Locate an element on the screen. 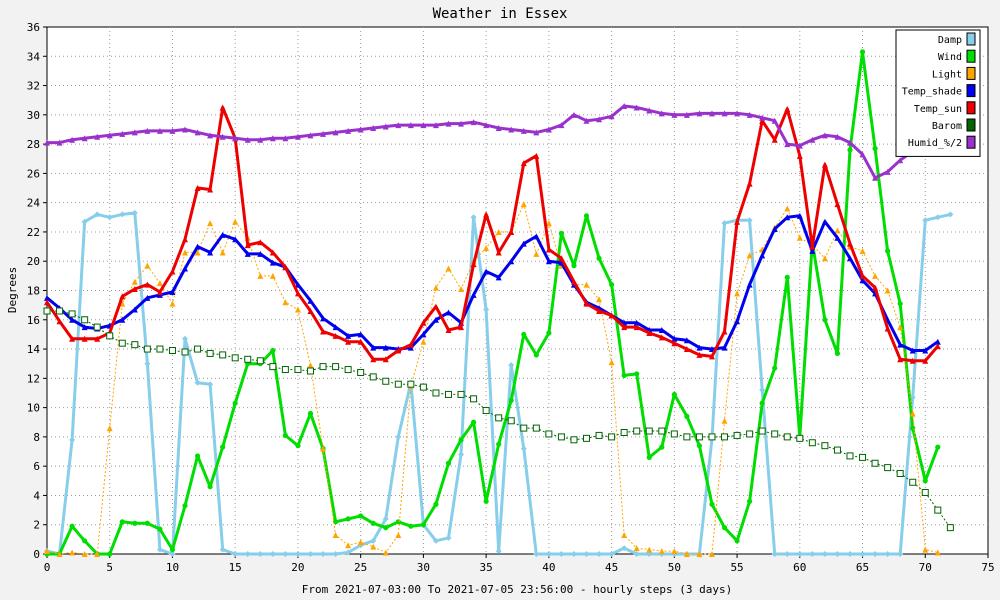 Image resolution: width=1000 pixels, height=605 pixels. legend-label-light: Light is located at coordinates (947, 74).